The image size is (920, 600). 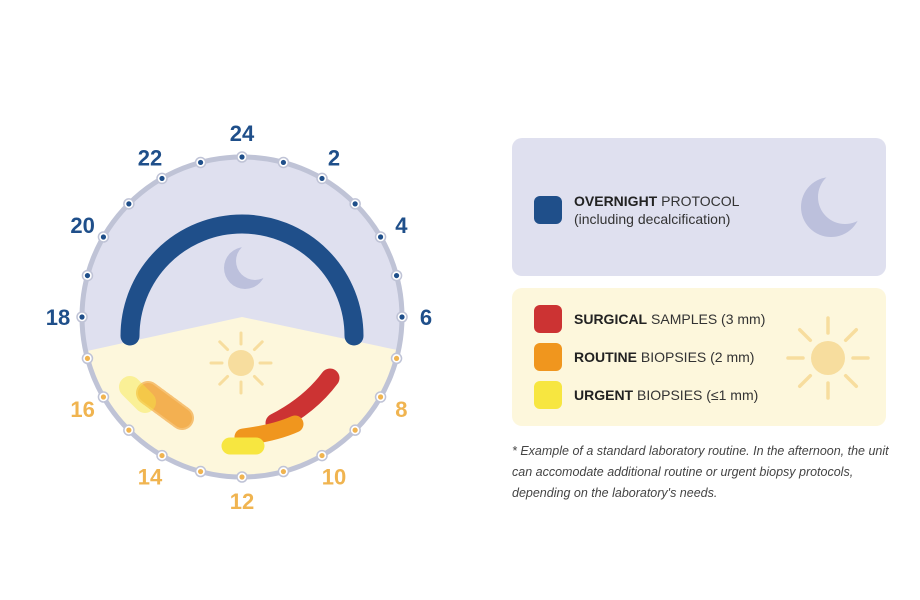 I want to click on routine-legend-label: ROUTINE BIOPSIES (2 mm), so click(x=664, y=357).